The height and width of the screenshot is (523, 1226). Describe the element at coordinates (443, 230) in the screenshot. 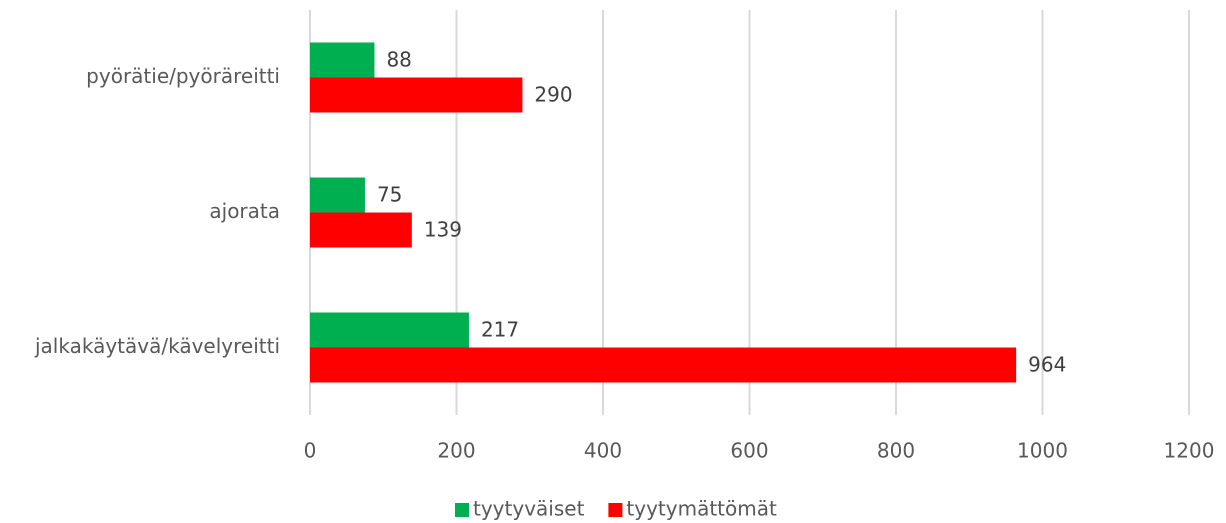

I see `data-label: 139` at that location.